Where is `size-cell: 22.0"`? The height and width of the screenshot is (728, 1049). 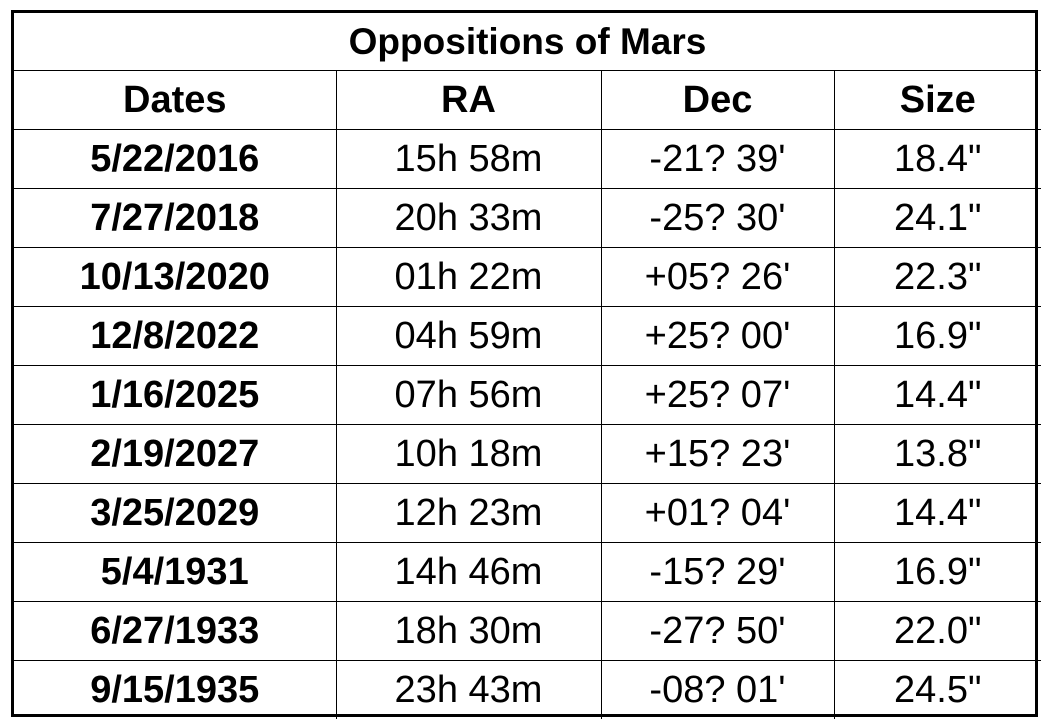 size-cell: 22.0" is located at coordinates (937, 631).